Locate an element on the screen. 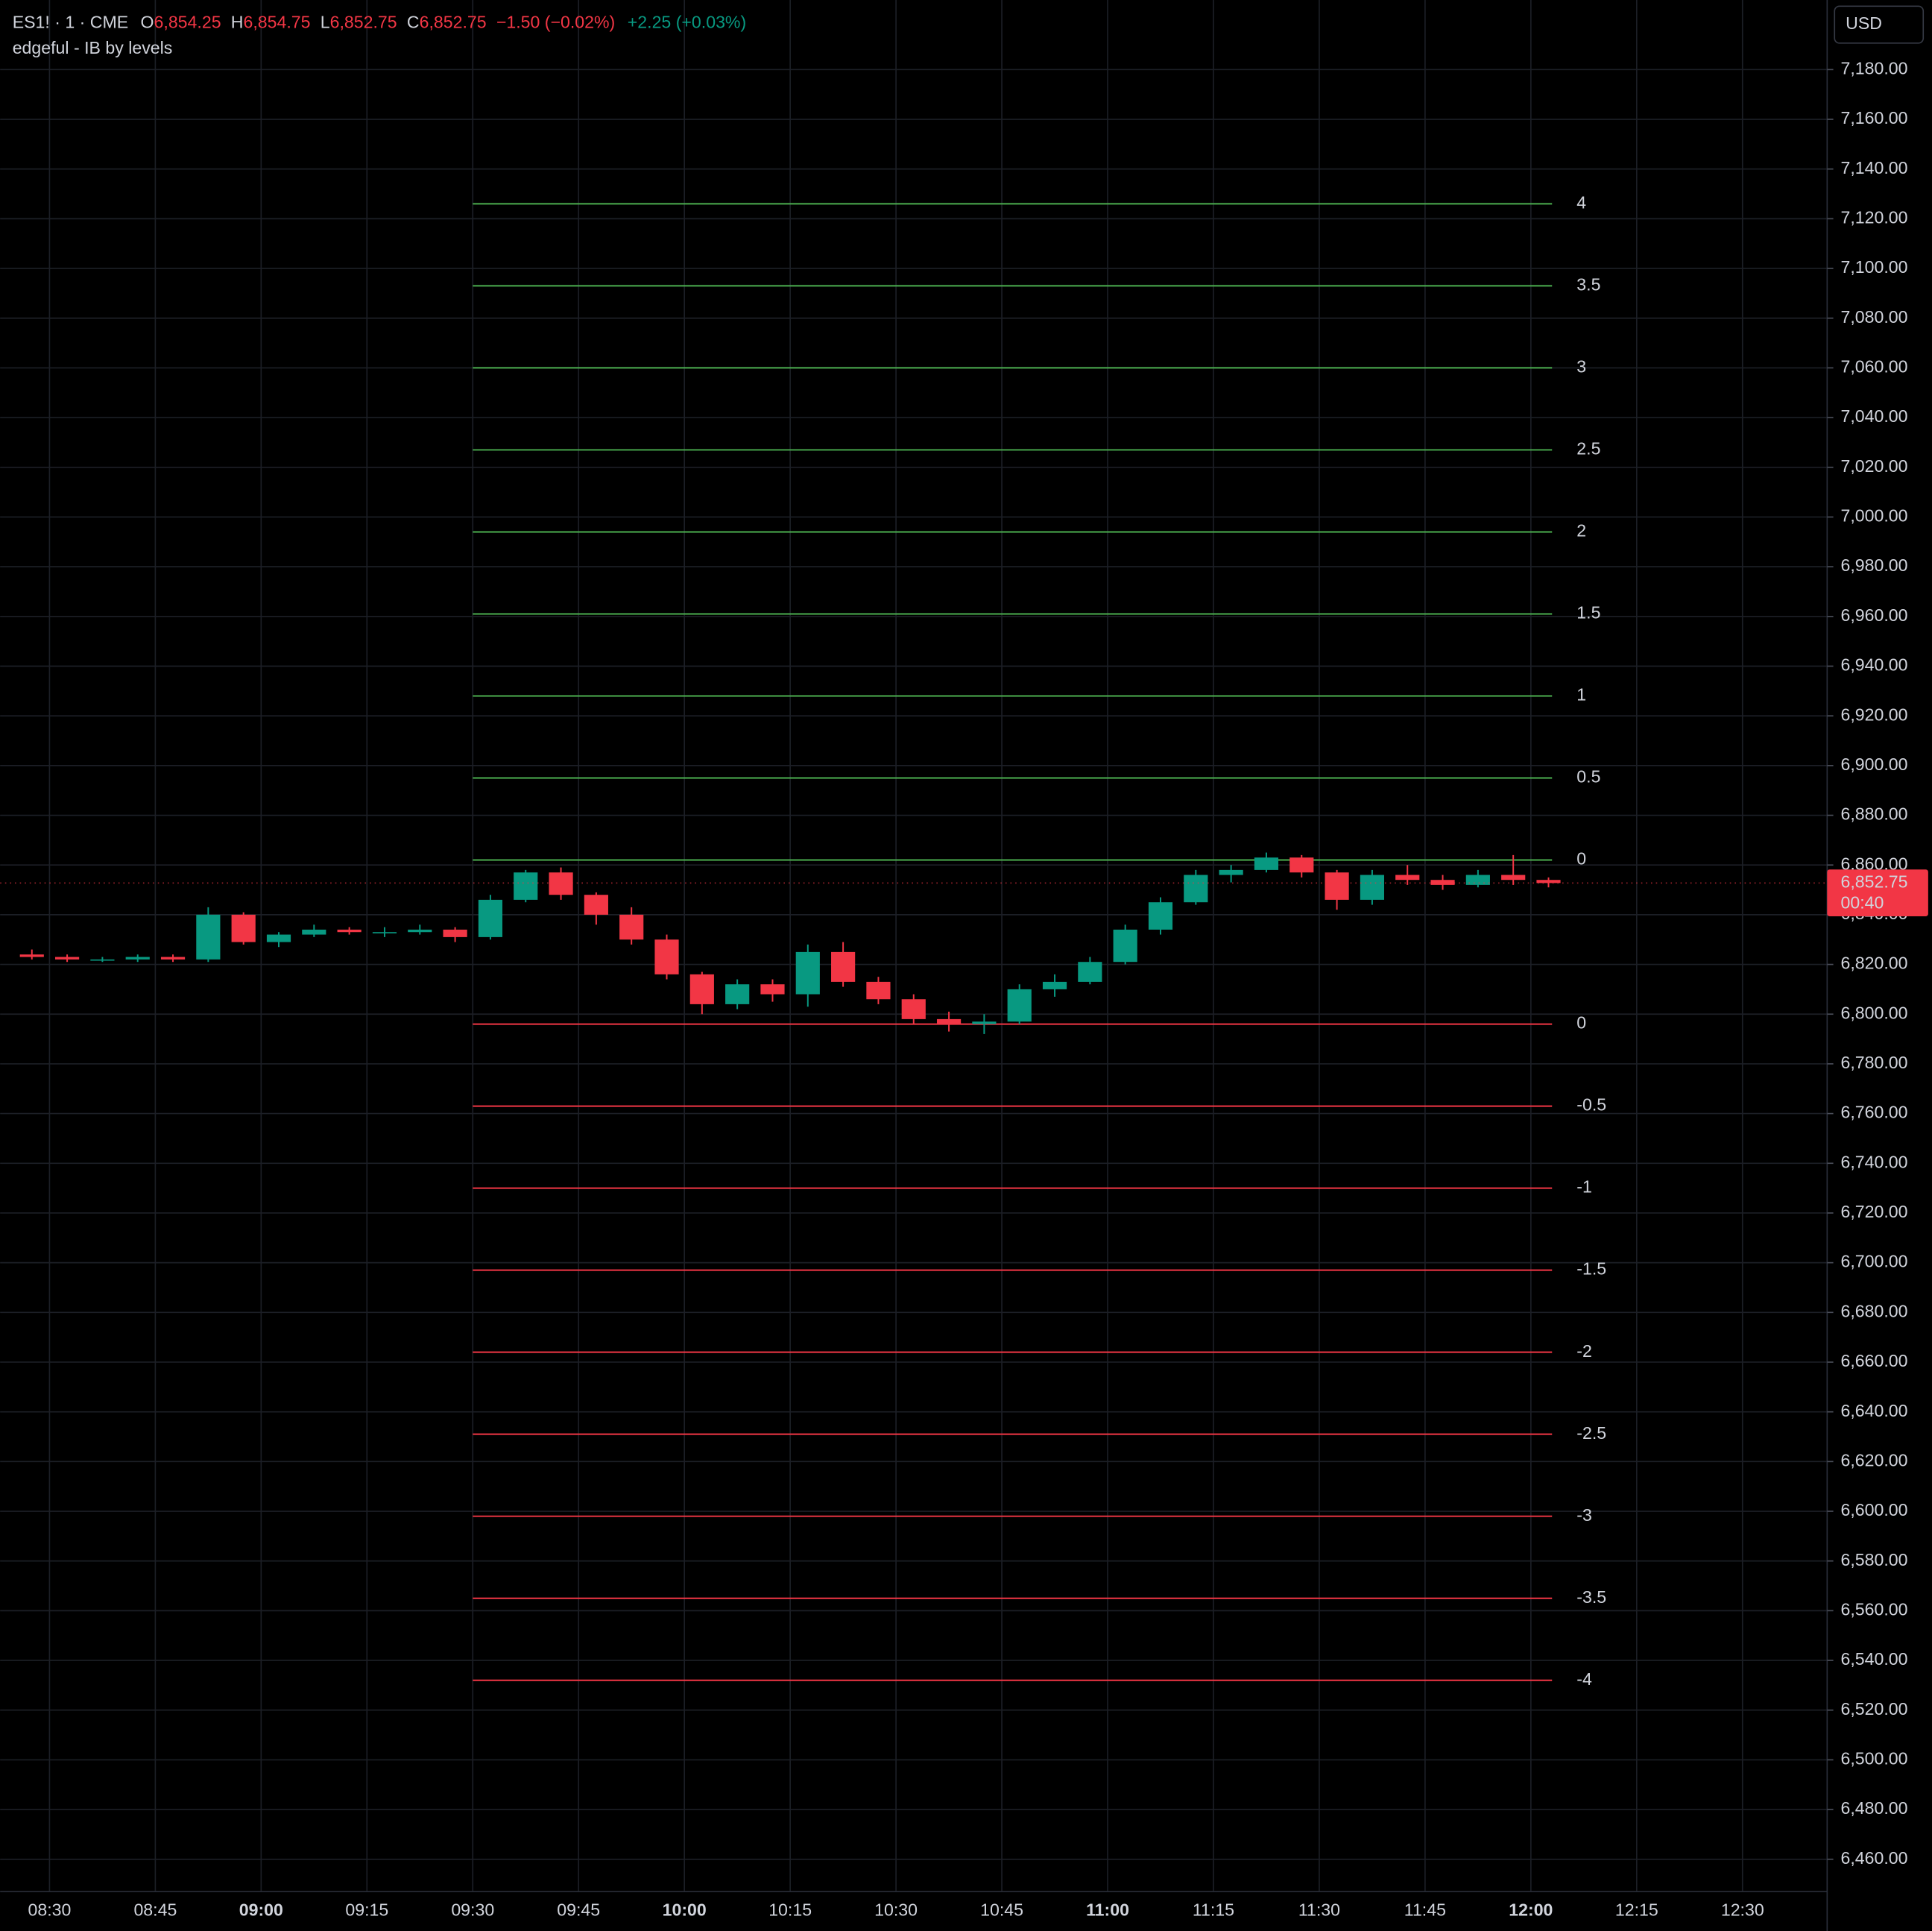 This screenshot has width=1932, height=1931. ohlc-key: H is located at coordinates (238, 22).